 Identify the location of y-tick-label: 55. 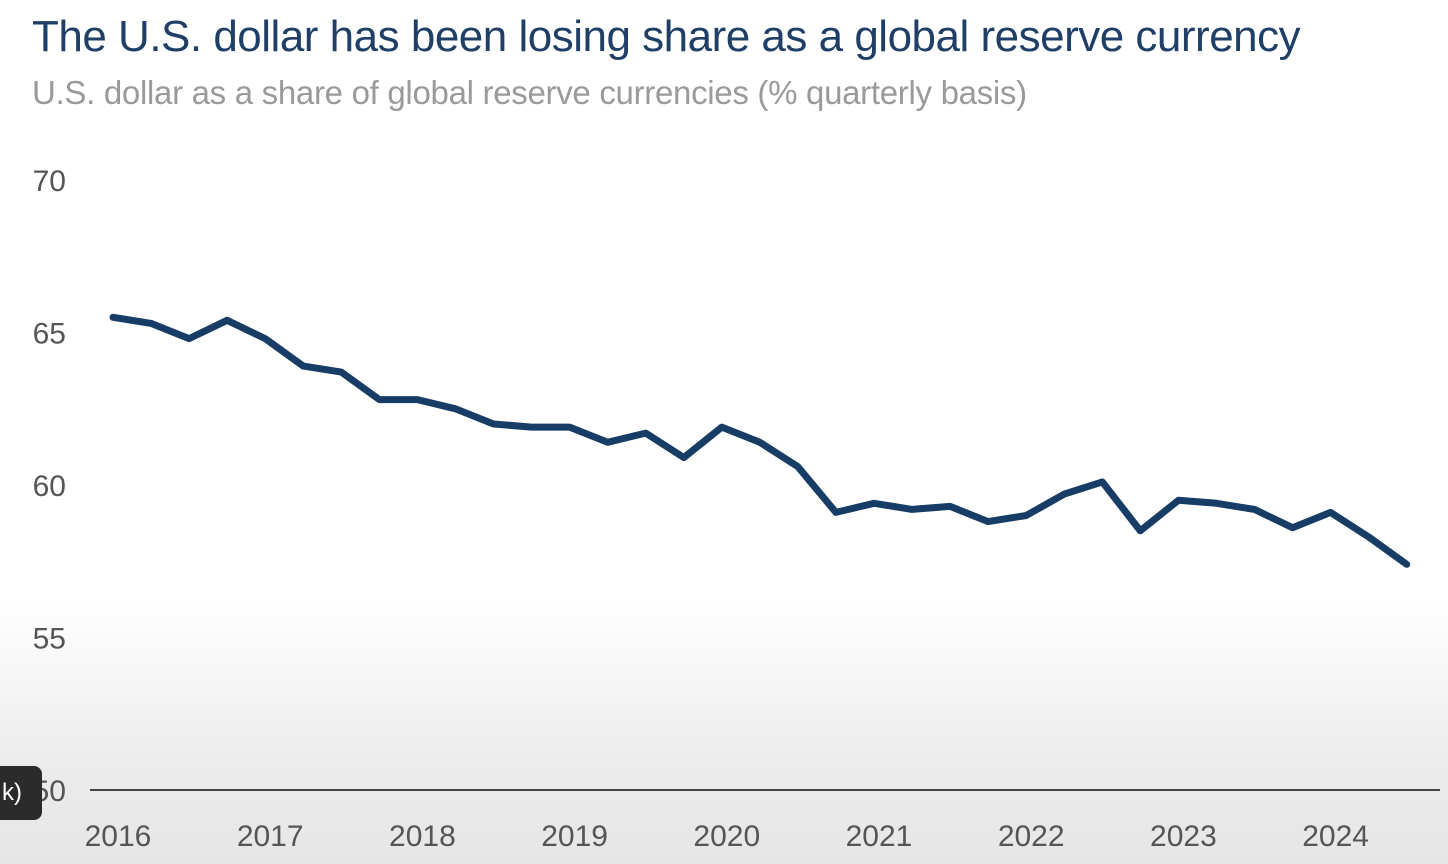
(49, 639).